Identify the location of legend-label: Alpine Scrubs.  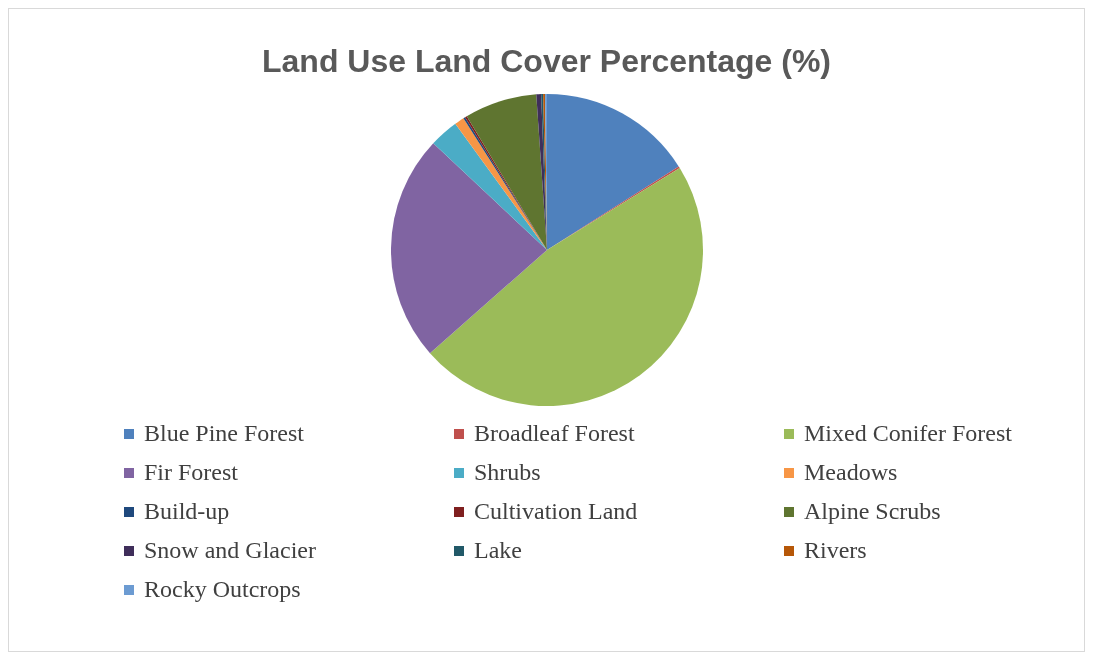
(872, 511).